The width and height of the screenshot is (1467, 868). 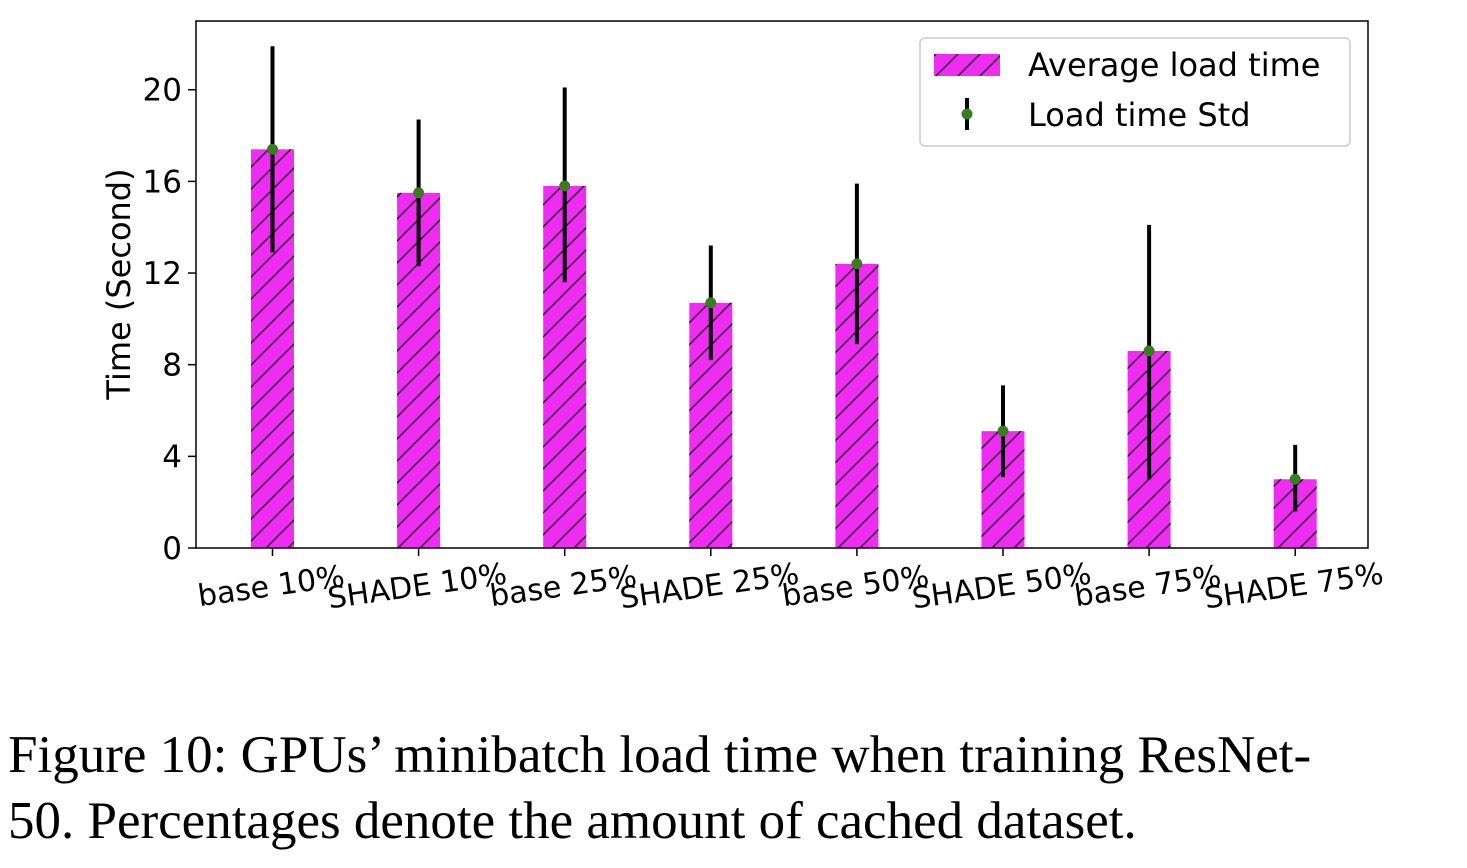 What do you see at coordinates (169, 320) in the screenshot?
I see `y-axis: 0 4 8 12 16 20` at bounding box center [169, 320].